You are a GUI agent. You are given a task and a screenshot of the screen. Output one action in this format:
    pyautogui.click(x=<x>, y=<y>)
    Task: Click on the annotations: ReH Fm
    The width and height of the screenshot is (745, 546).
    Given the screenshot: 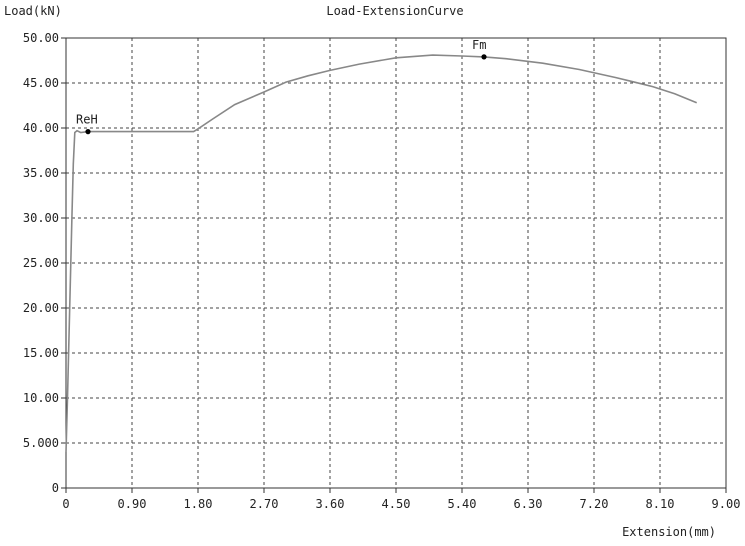 What is the action you would take?
    pyautogui.click(x=281, y=86)
    